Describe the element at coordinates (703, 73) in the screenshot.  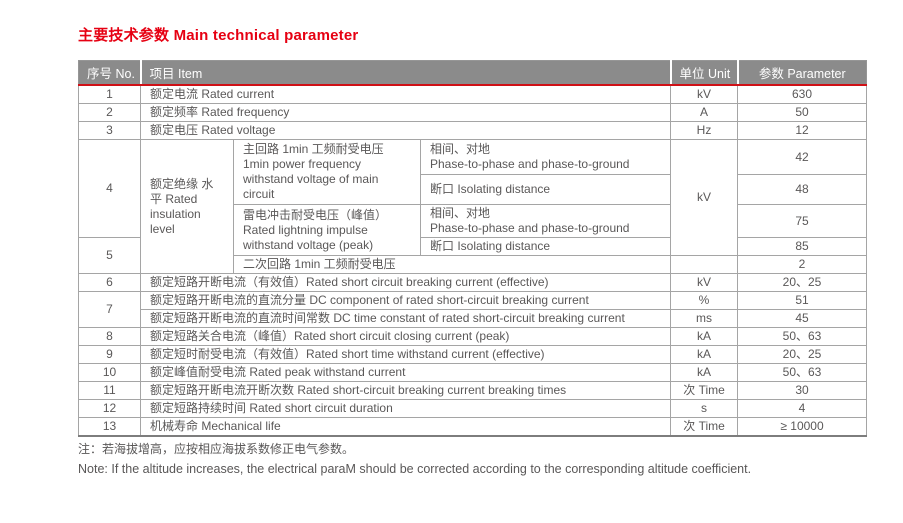
I see `header-unit: 单位 Unit` at that location.